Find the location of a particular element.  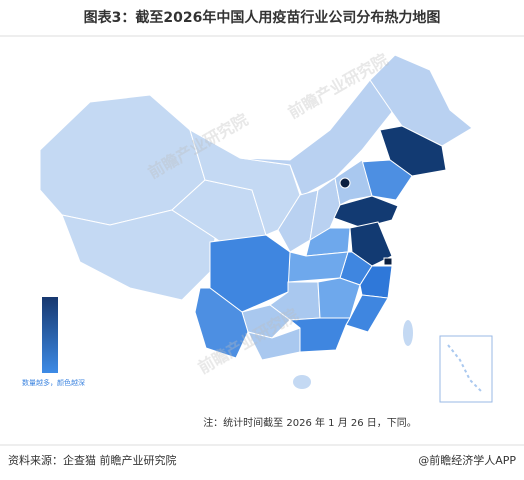

legend-label: 数量越多，颜色越深 is located at coordinates (53, 382).